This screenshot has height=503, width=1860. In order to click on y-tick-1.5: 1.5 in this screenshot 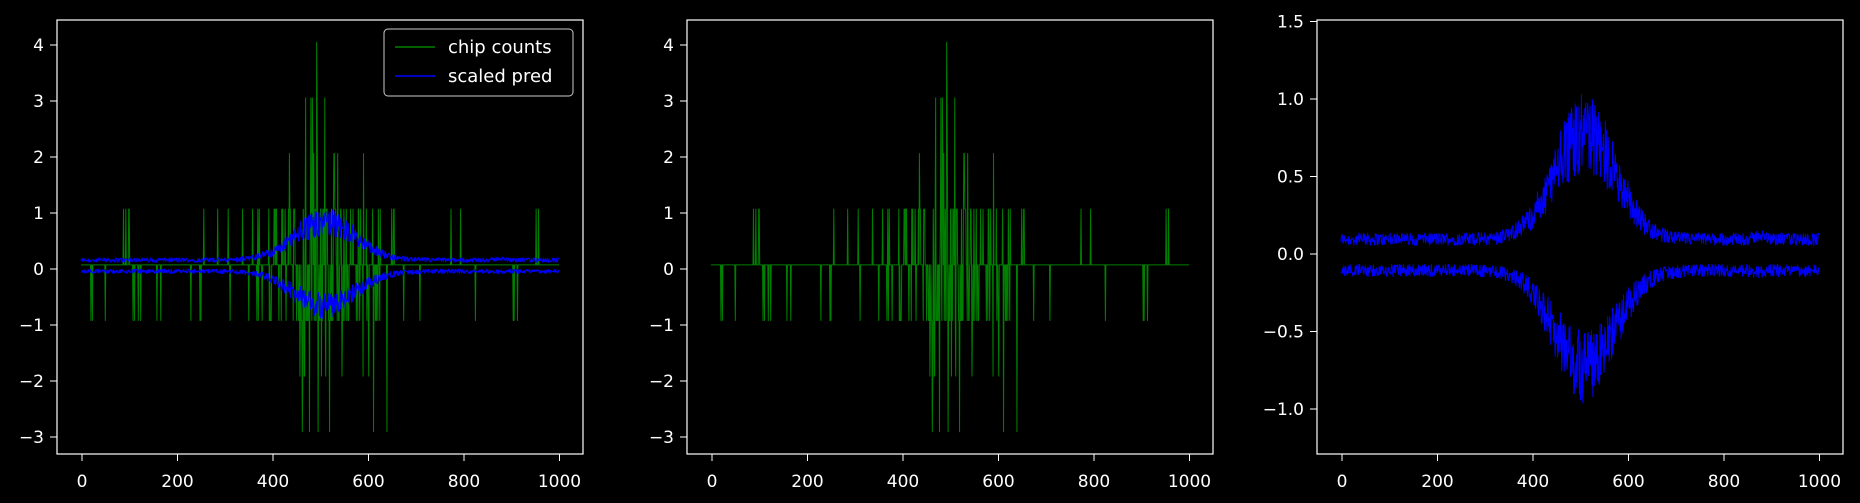, I will do `click(1297, 23)`.